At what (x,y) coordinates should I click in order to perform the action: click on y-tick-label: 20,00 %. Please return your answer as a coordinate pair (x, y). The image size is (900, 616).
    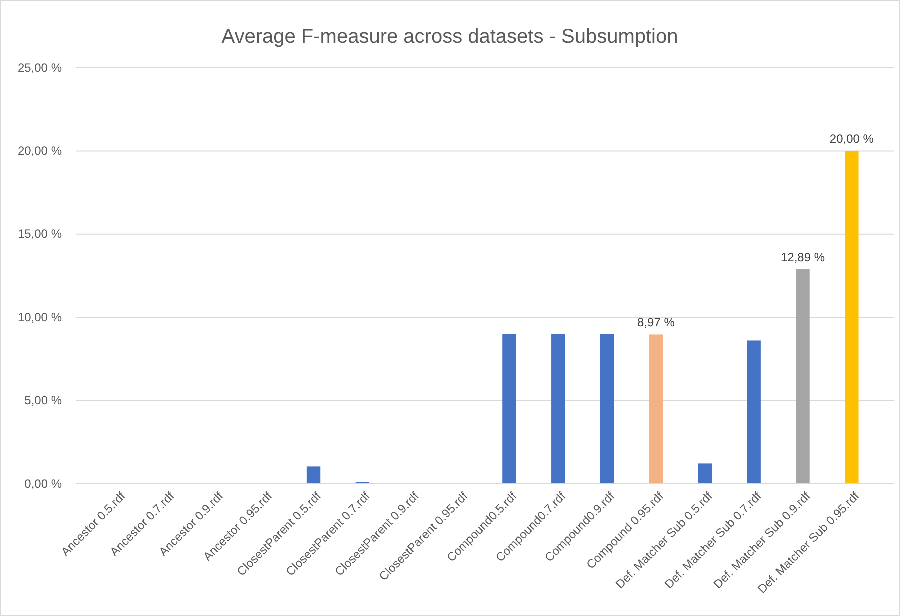
    Looking at the image, I should click on (40, 151).